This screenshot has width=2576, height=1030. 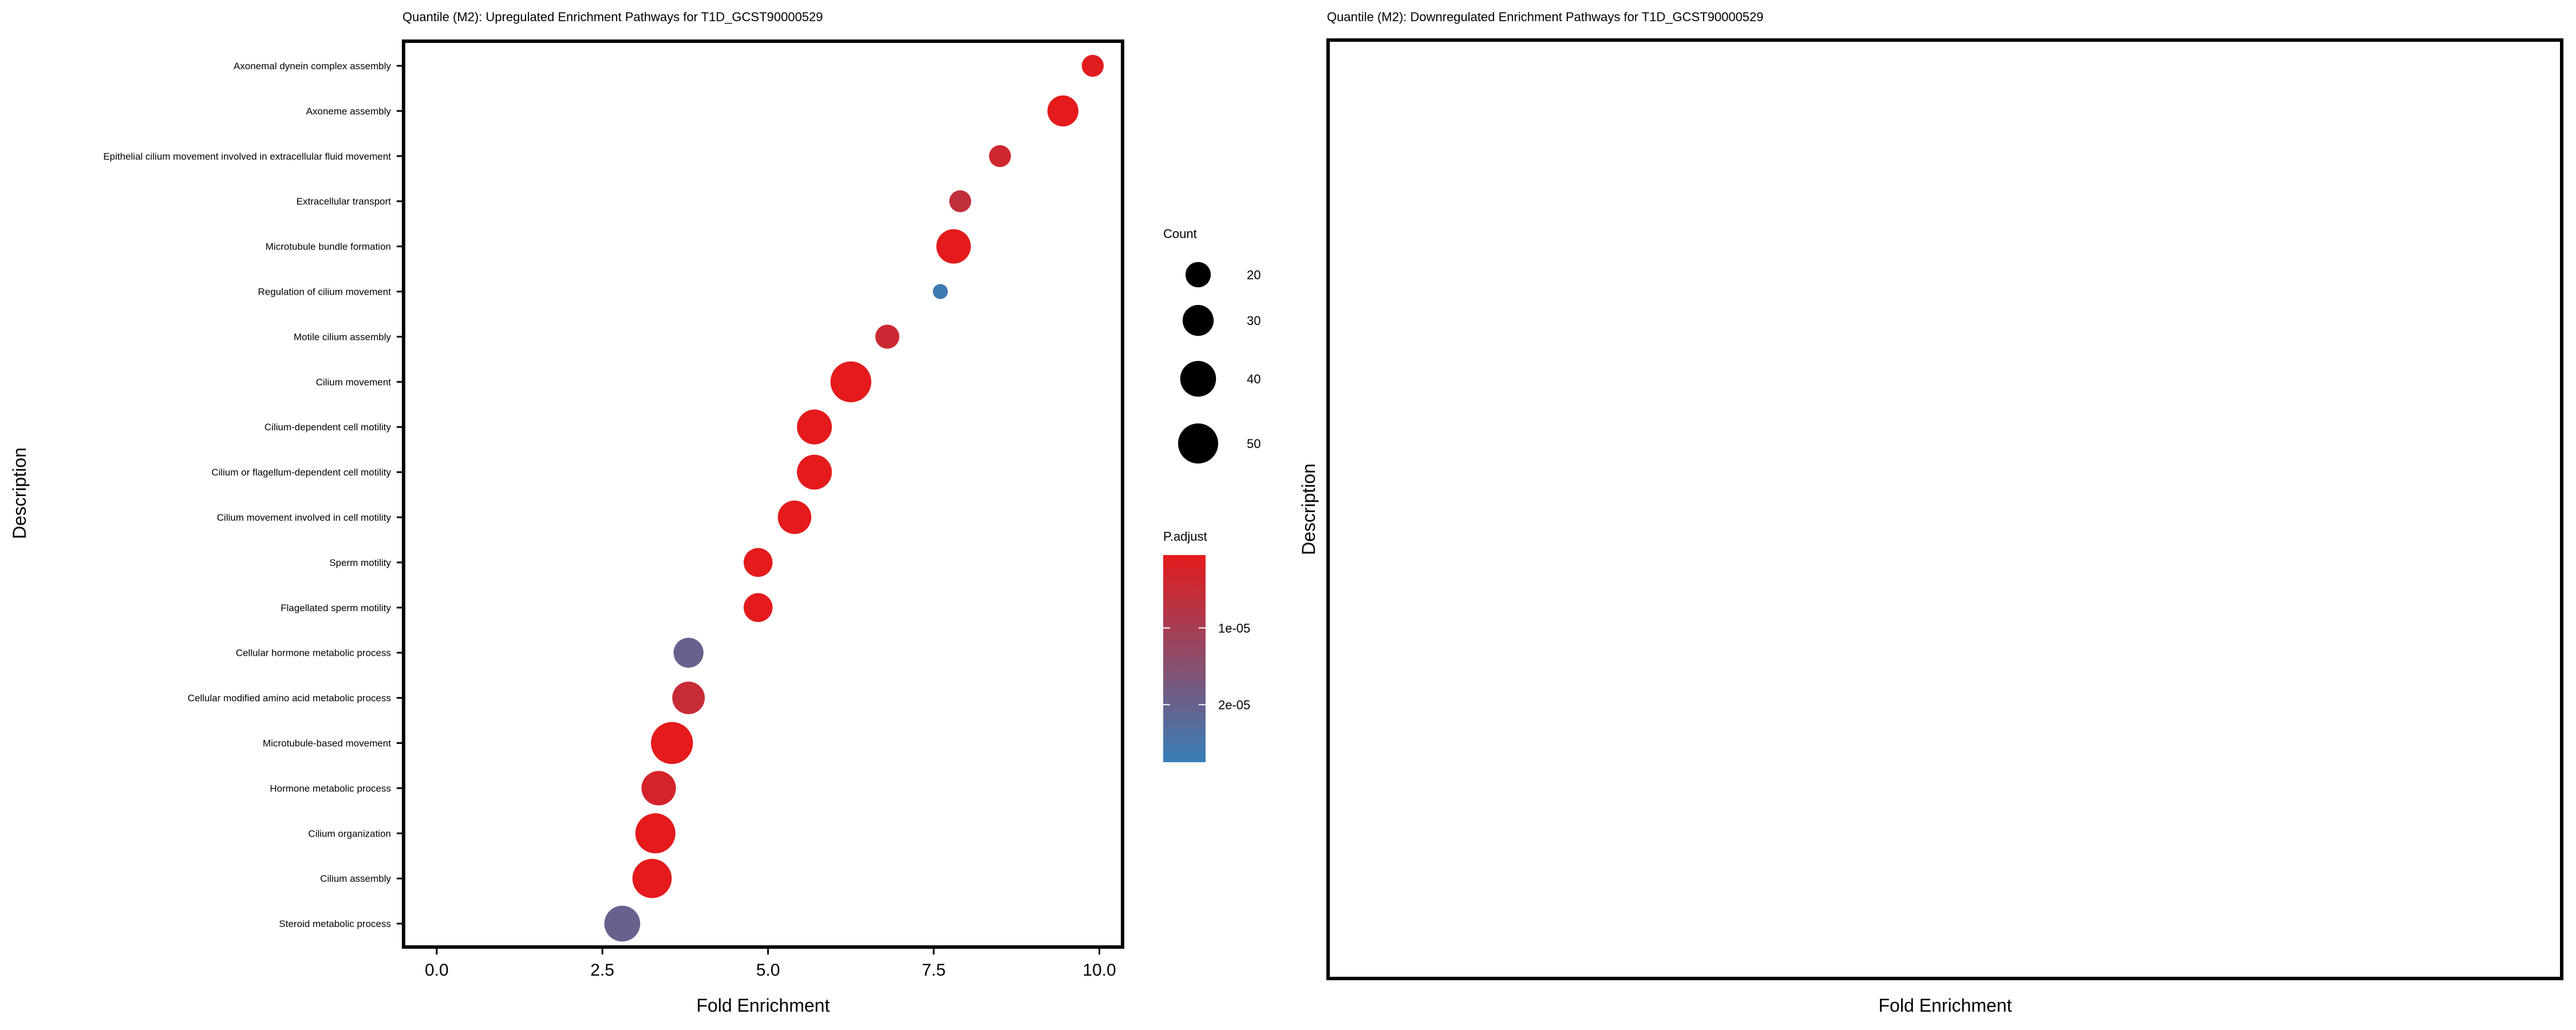 What do you see at coordinates (328, 427) in the screenshot?
I see `y-tick-label: Cilium-dependent cell motility` at bounding box center [328, 427].